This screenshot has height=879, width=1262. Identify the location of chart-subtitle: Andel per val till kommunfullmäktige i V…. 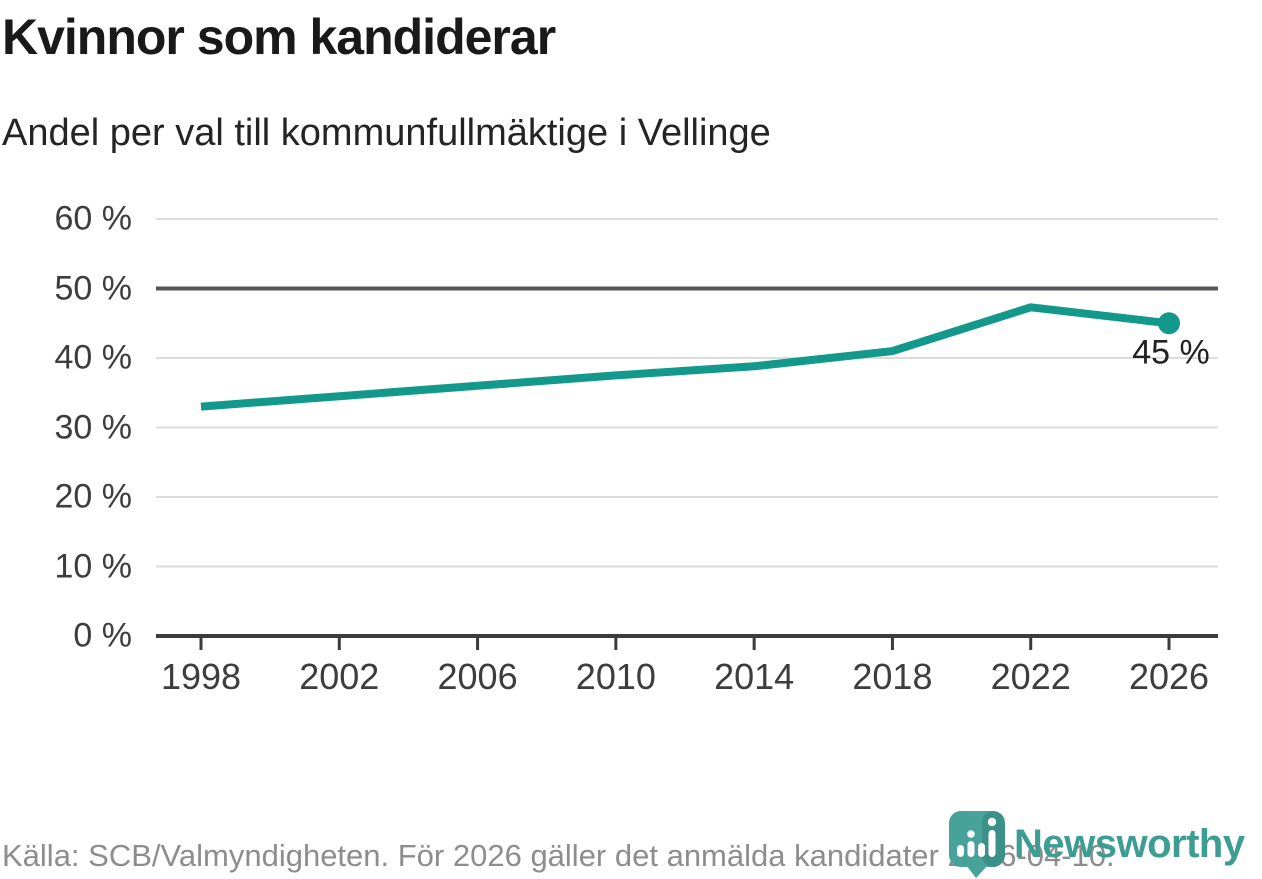
(386, 133).